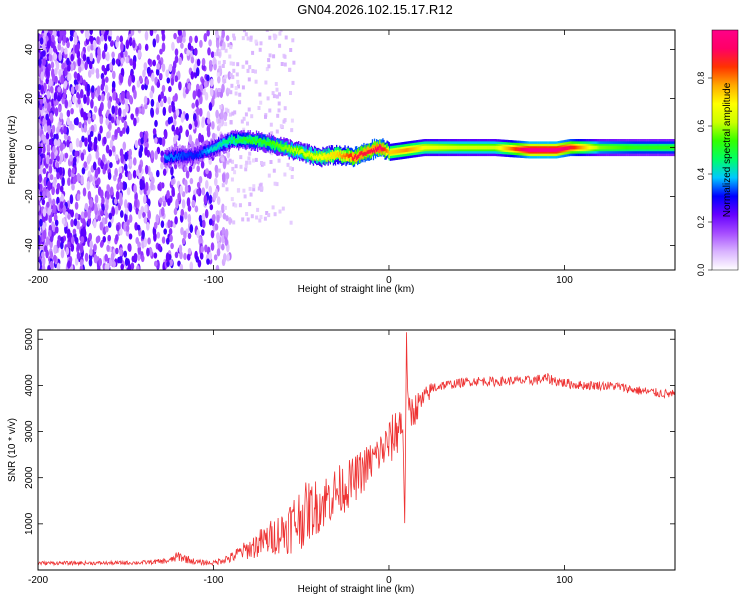 This screenshot has height=600, width=750. Describe the element at coordinates (213, 580) in the screenshot. I see `x-tick-label: -100` at that location.